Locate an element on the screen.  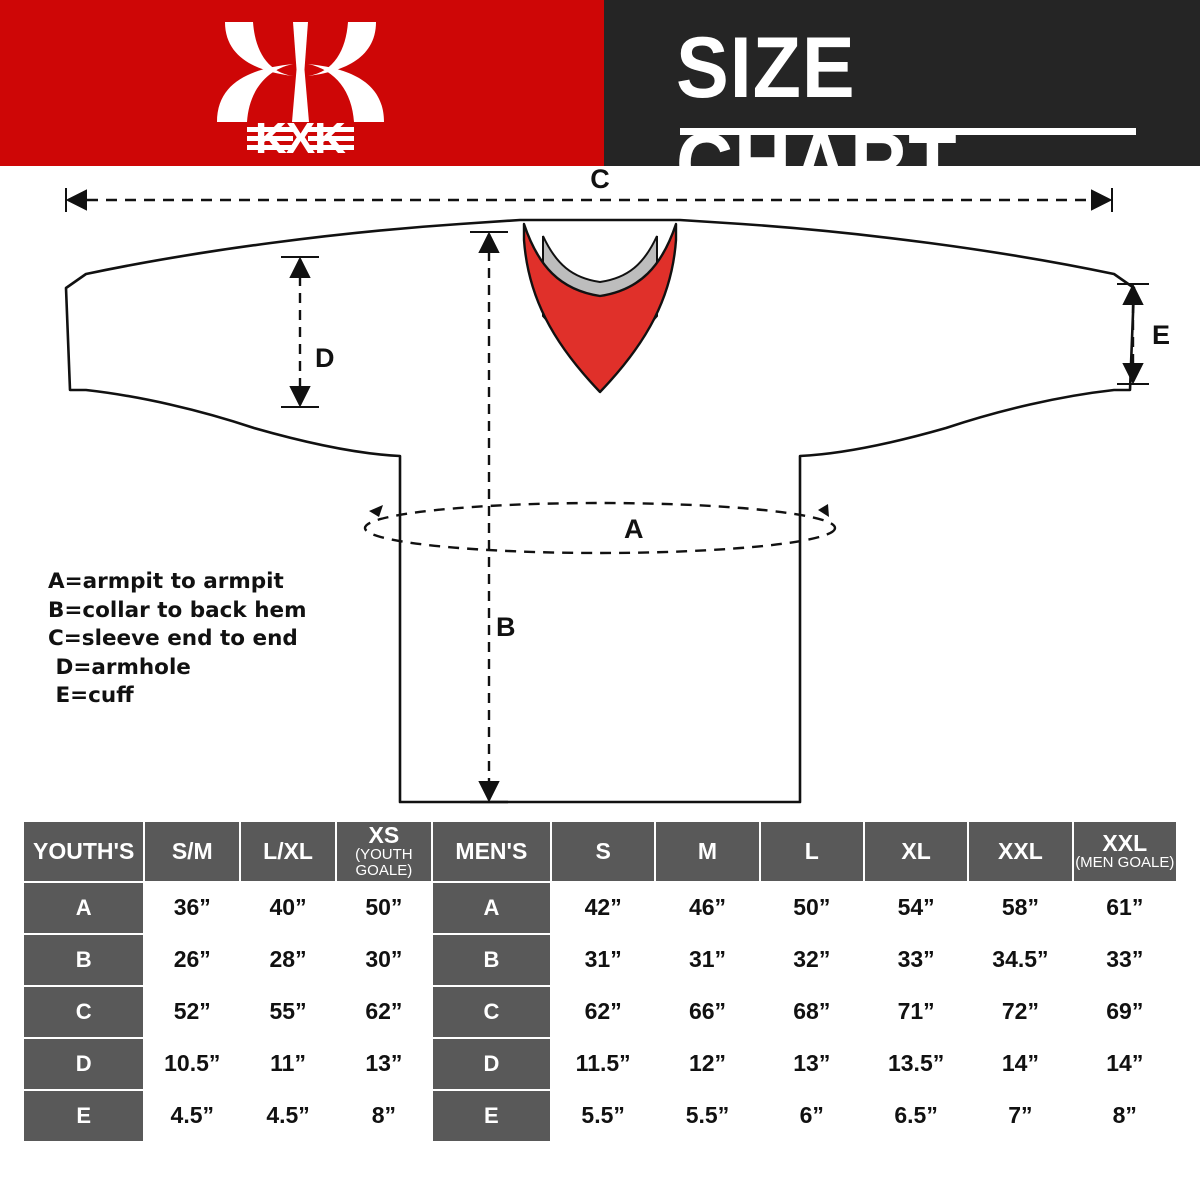
cell-men-c-xxl-goalie: 69” is located at coordinates (1124, 1011).